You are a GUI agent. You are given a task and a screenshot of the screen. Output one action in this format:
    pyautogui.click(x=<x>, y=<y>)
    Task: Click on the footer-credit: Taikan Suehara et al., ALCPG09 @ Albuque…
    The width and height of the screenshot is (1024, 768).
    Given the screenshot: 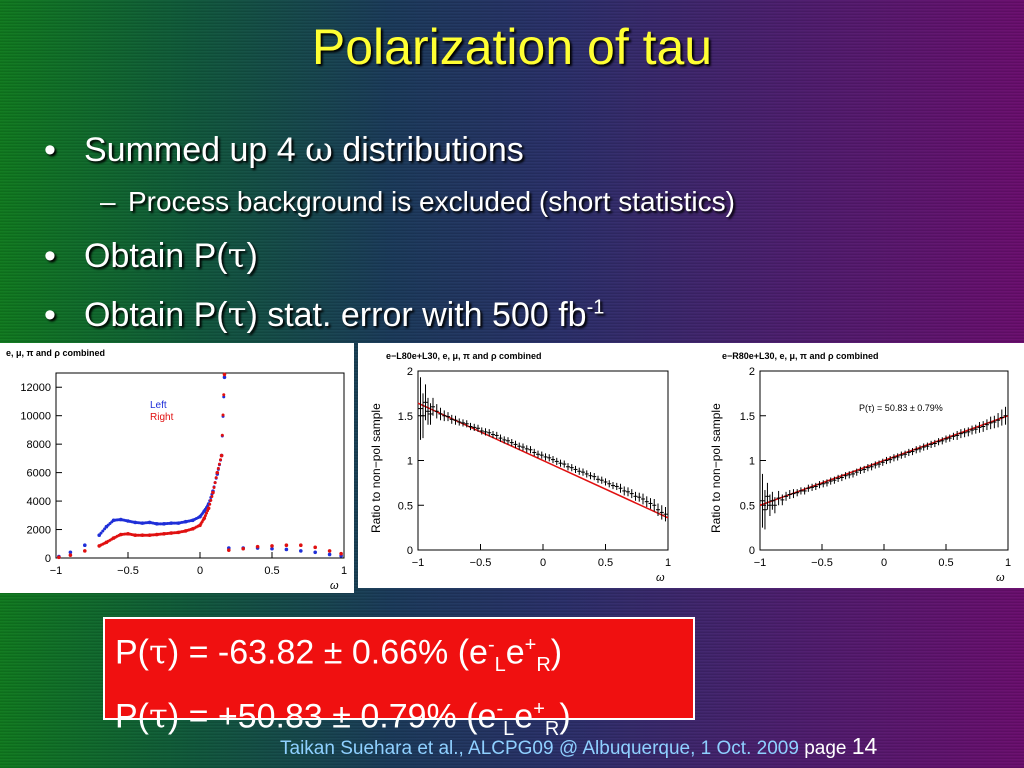 What is the action you would take?
    pyautogui.click(x=542, y=748)
    